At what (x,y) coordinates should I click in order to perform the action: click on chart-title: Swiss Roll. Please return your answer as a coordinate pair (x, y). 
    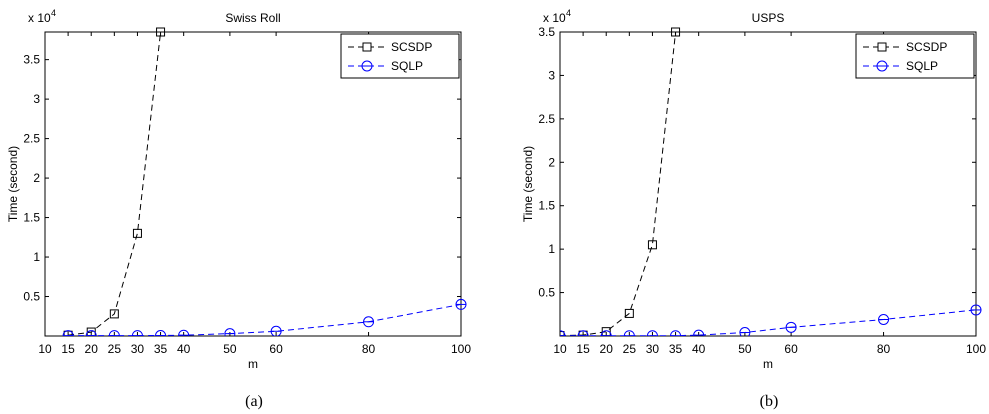
    Looking at the image, I should click on (252, 18).